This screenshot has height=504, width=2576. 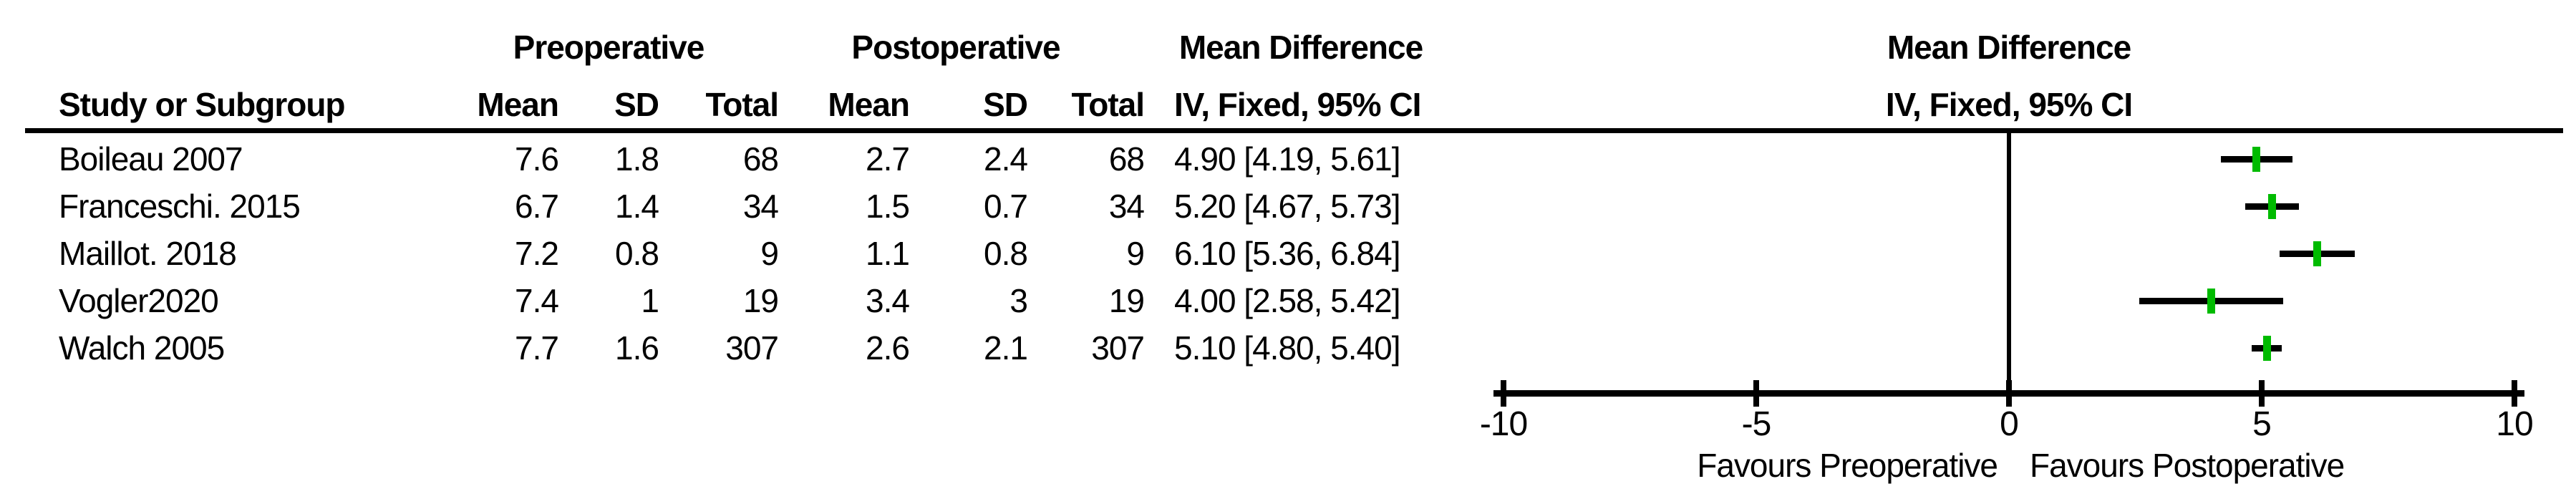 What do you see at coordinates (888, 300) in the screenshot?
I see `post-mean-value: 3.4` at bounding box center [888, 300].